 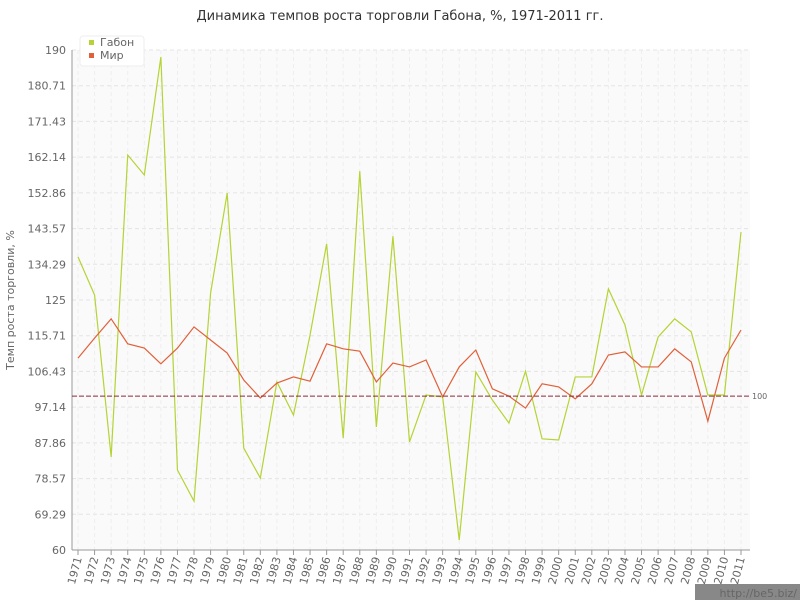 What do you see at coordinates (409, 370) in the screenshot?
I see `series-line` at bounding box center [409, 370].